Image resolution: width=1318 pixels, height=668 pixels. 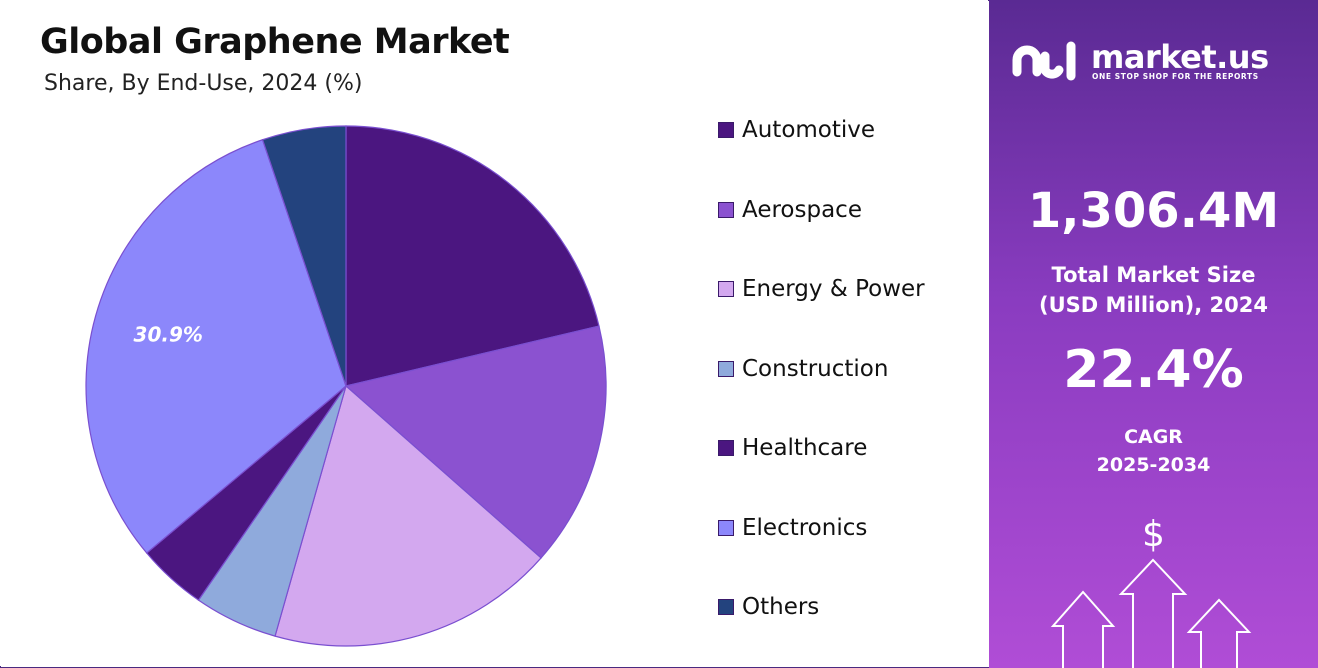 I want to click on chart-subtitle: Share, By End-Use, 2024 (%), so click(x=203, y=83).